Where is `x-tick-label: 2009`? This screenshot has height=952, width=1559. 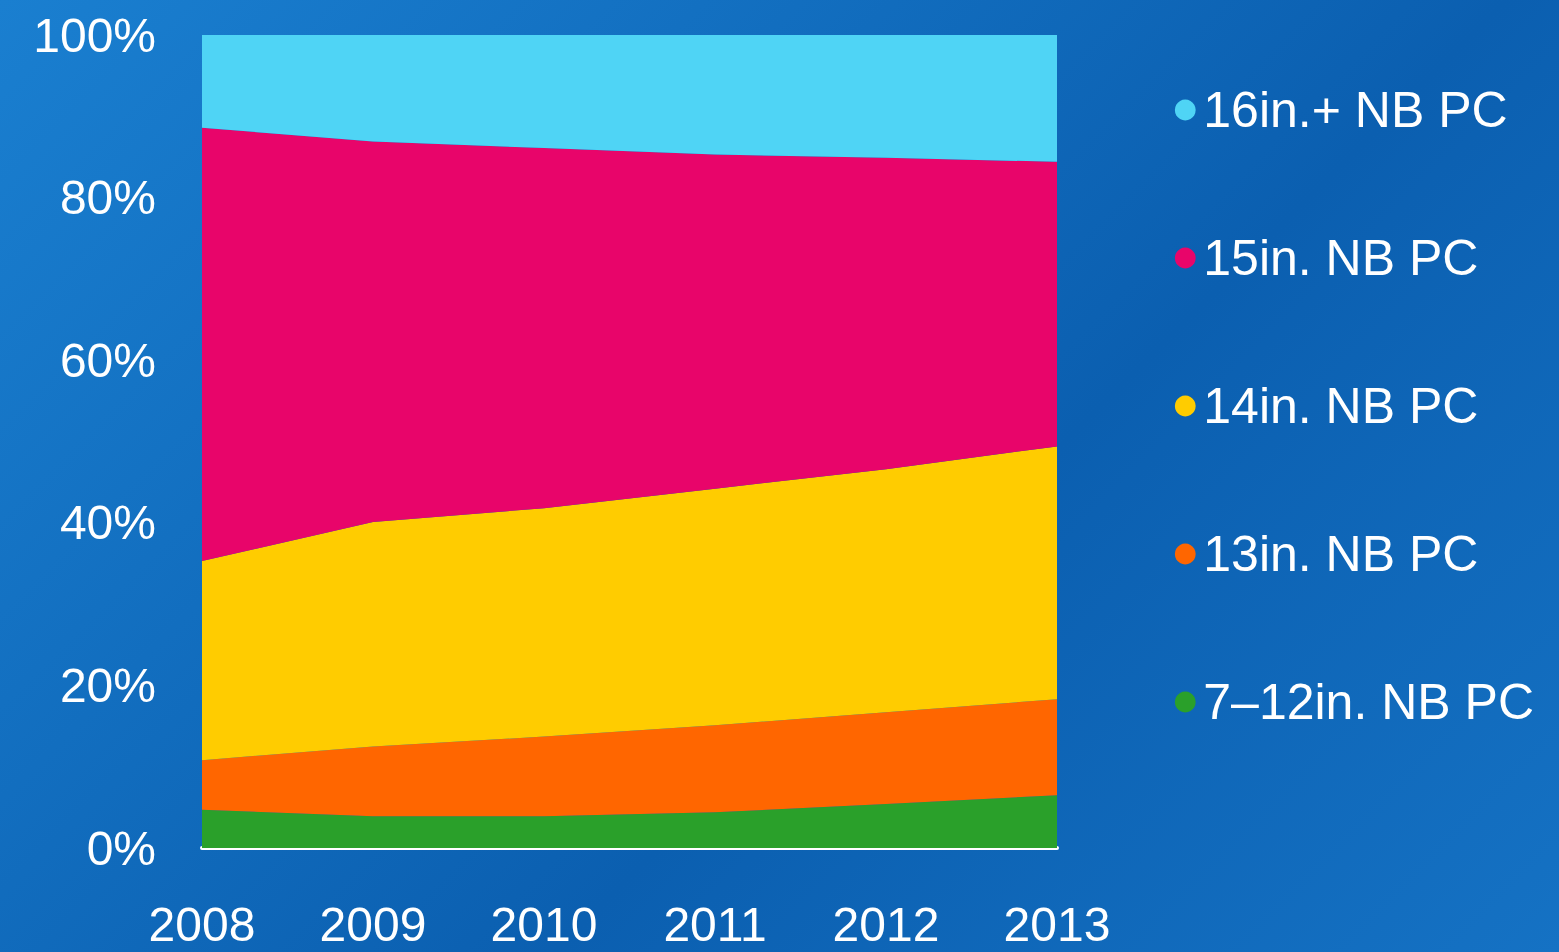 x-tick-label: 2009 is located at coordinates (373, 924).